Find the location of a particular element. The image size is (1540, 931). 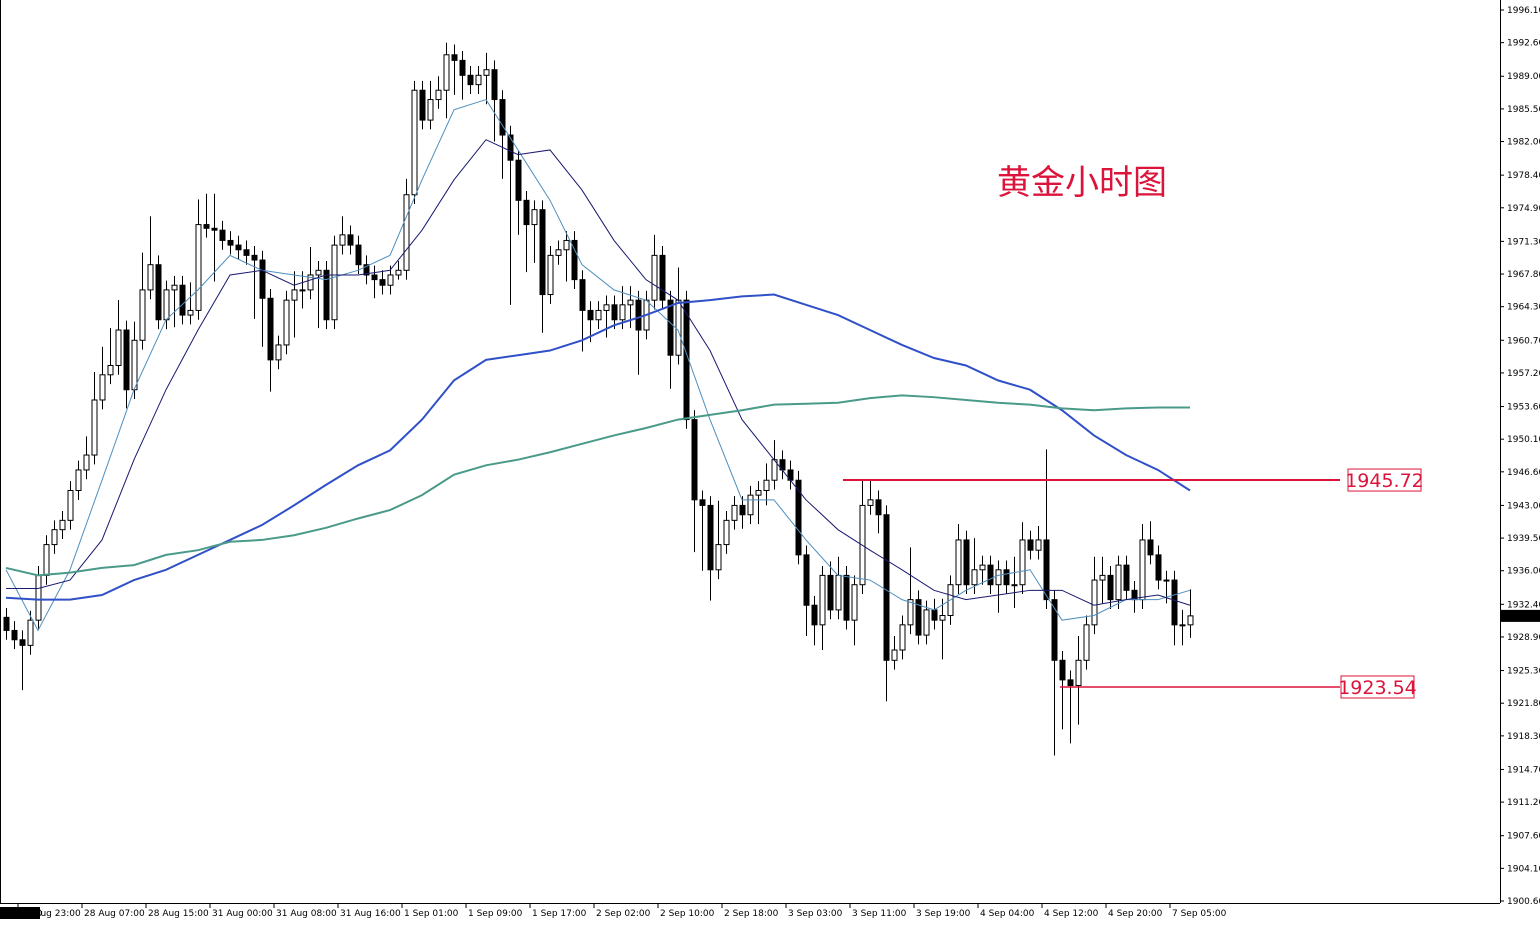

y-tick-label: 1996.10 is located at coordinates (1523, 11).